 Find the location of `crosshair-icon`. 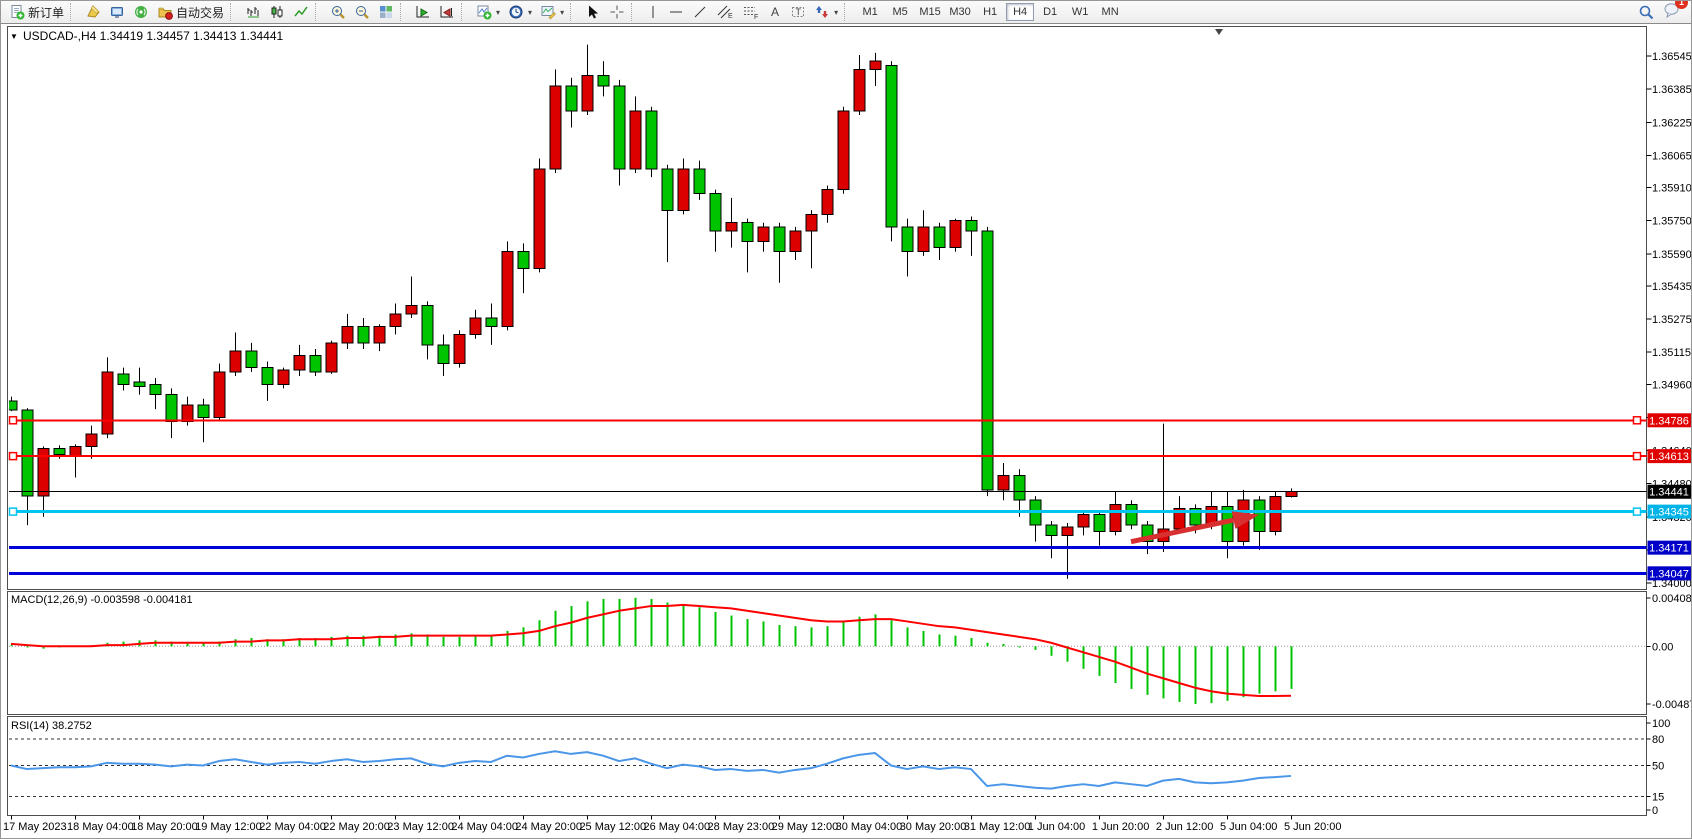

crosshair-icon is located at coordinates (617, 12).